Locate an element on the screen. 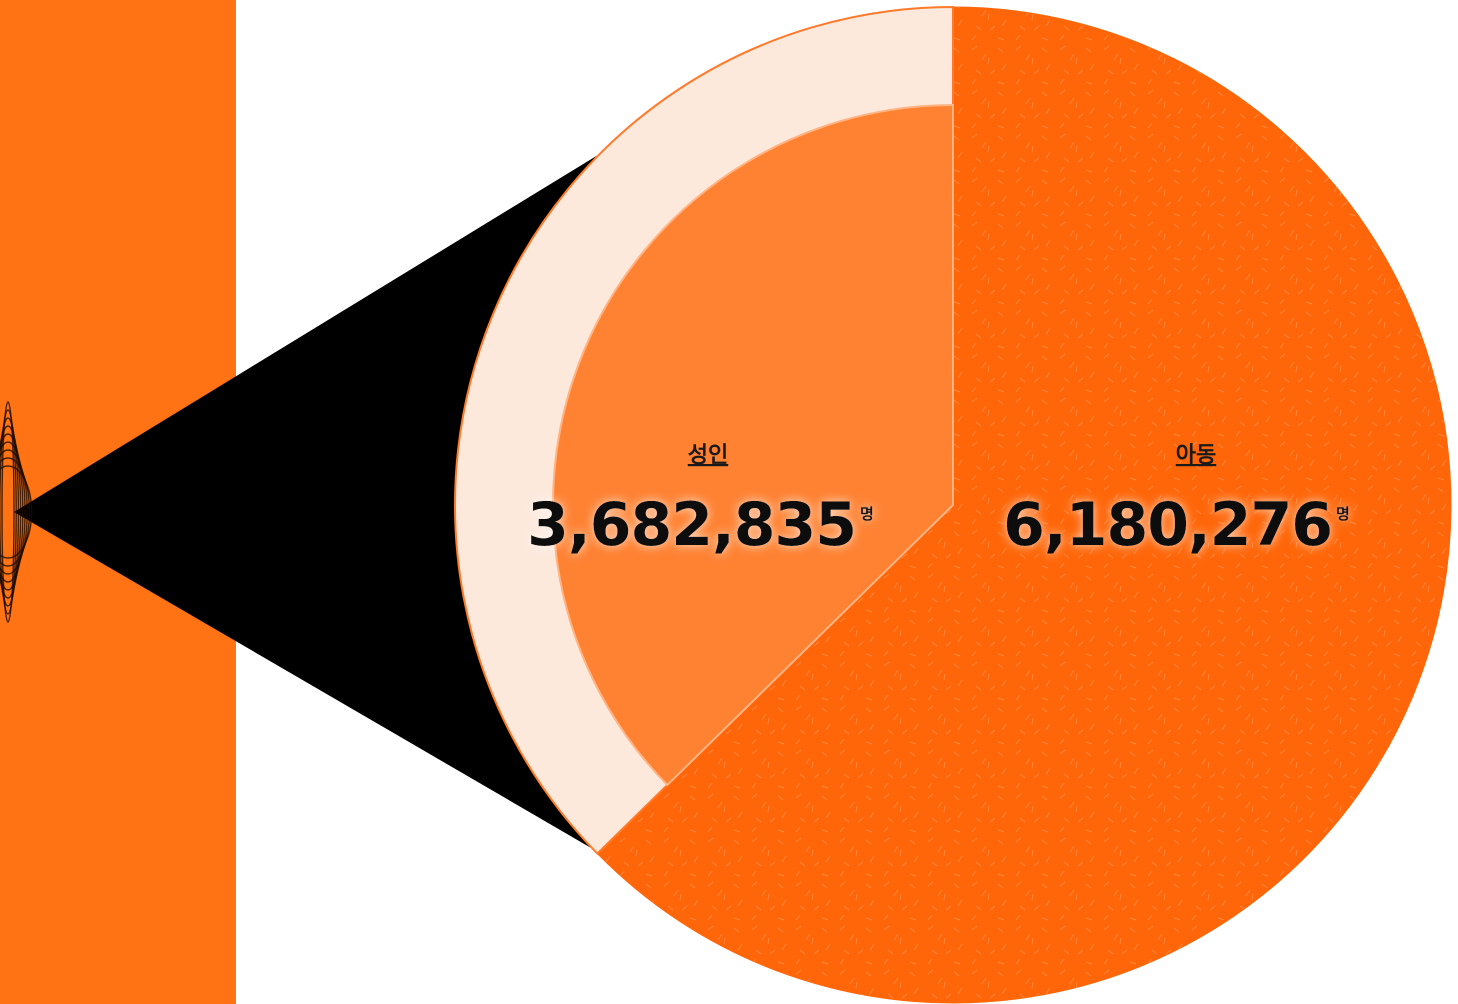  slice-value-child-number: 6,180,276 is located at coordinates (1167, 525).